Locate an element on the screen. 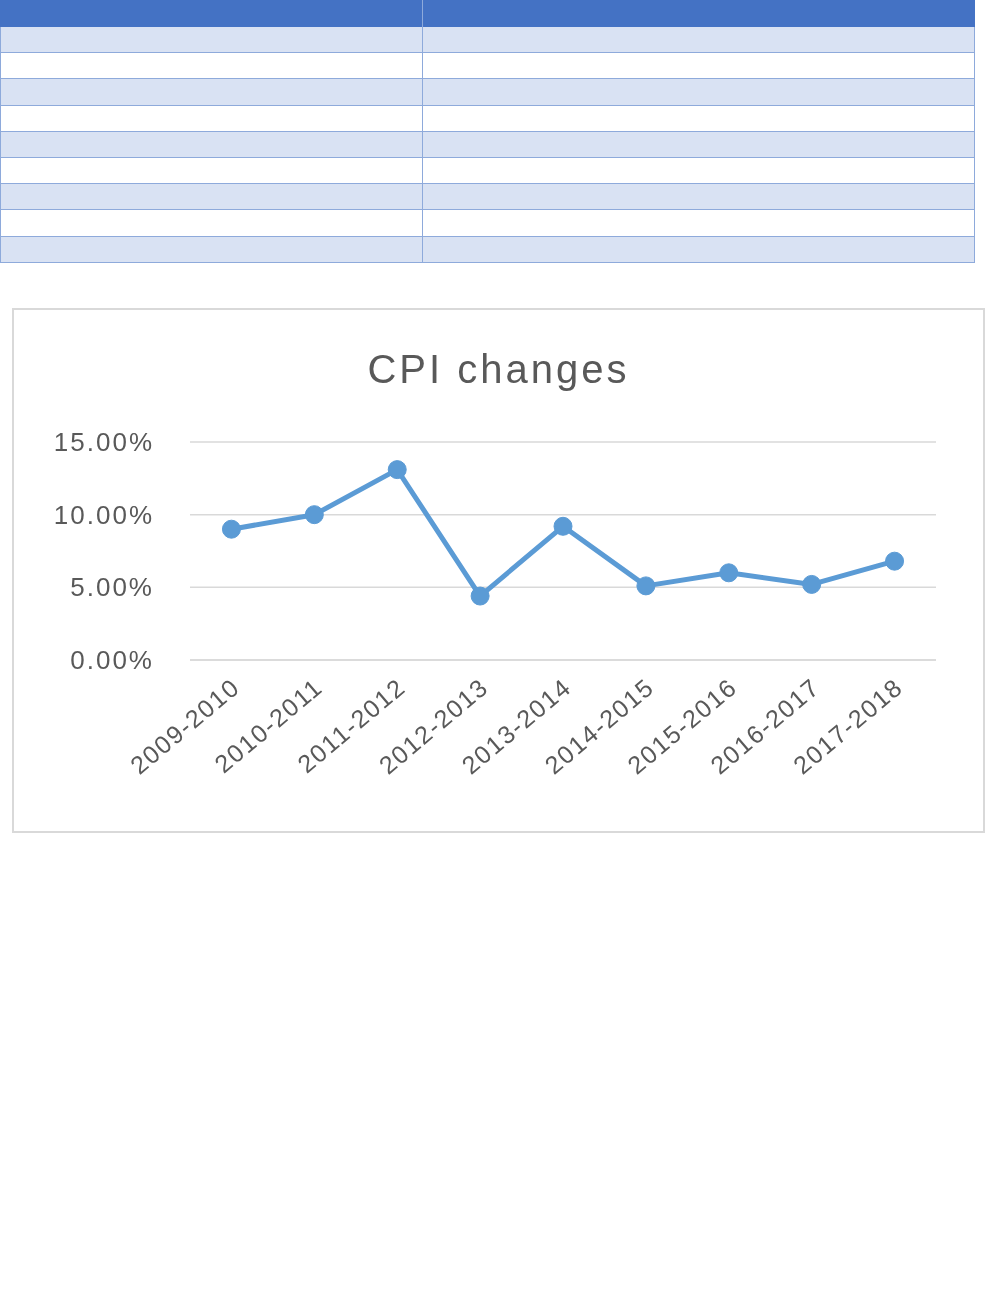  y-tick-label: 15.00% is located at coordinates (103, 442).